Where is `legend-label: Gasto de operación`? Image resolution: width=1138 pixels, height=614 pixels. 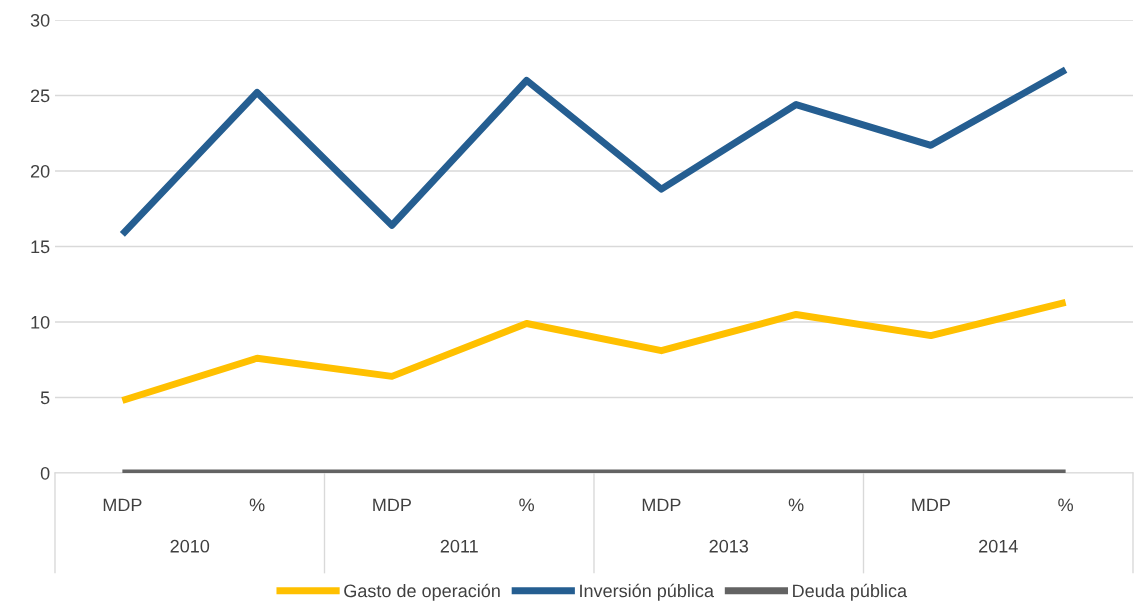 legend-label: Gasto de operación is located at coordinates (422, 592).